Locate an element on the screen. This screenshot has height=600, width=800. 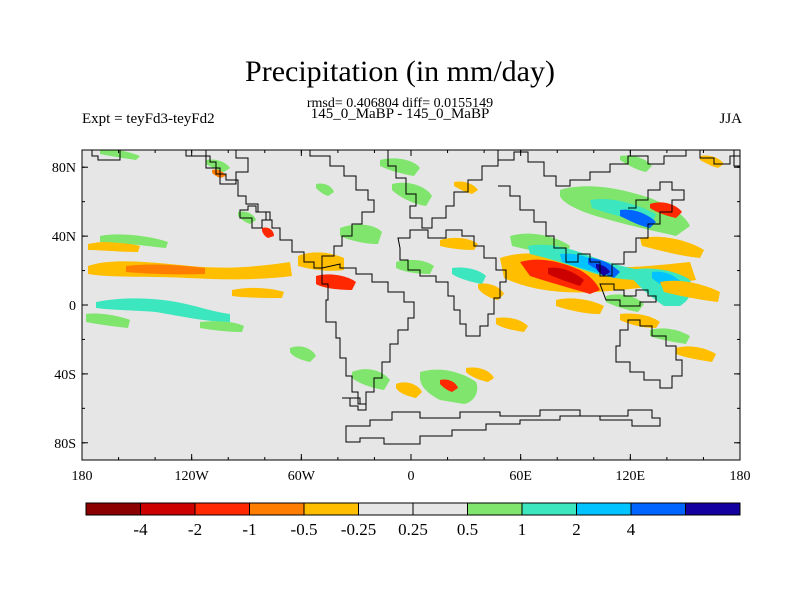
colorbar-label: 0.5 is located at coordinates (467, 529).